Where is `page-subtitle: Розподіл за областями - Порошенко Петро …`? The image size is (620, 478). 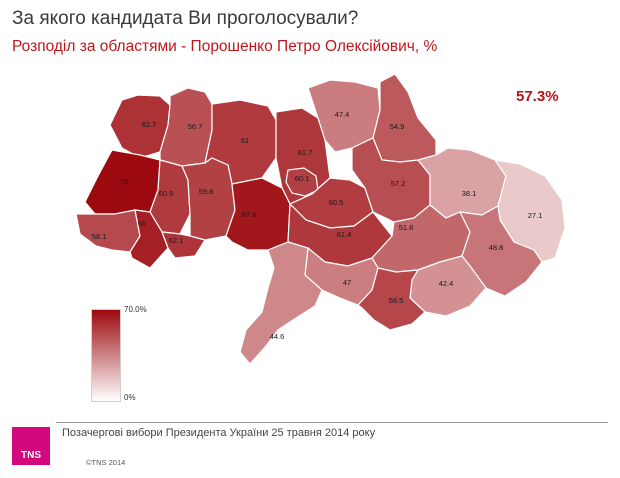 page-subtitle: Розподіл за областями - Порошенко Петро … is located at coordinates (225, 46).